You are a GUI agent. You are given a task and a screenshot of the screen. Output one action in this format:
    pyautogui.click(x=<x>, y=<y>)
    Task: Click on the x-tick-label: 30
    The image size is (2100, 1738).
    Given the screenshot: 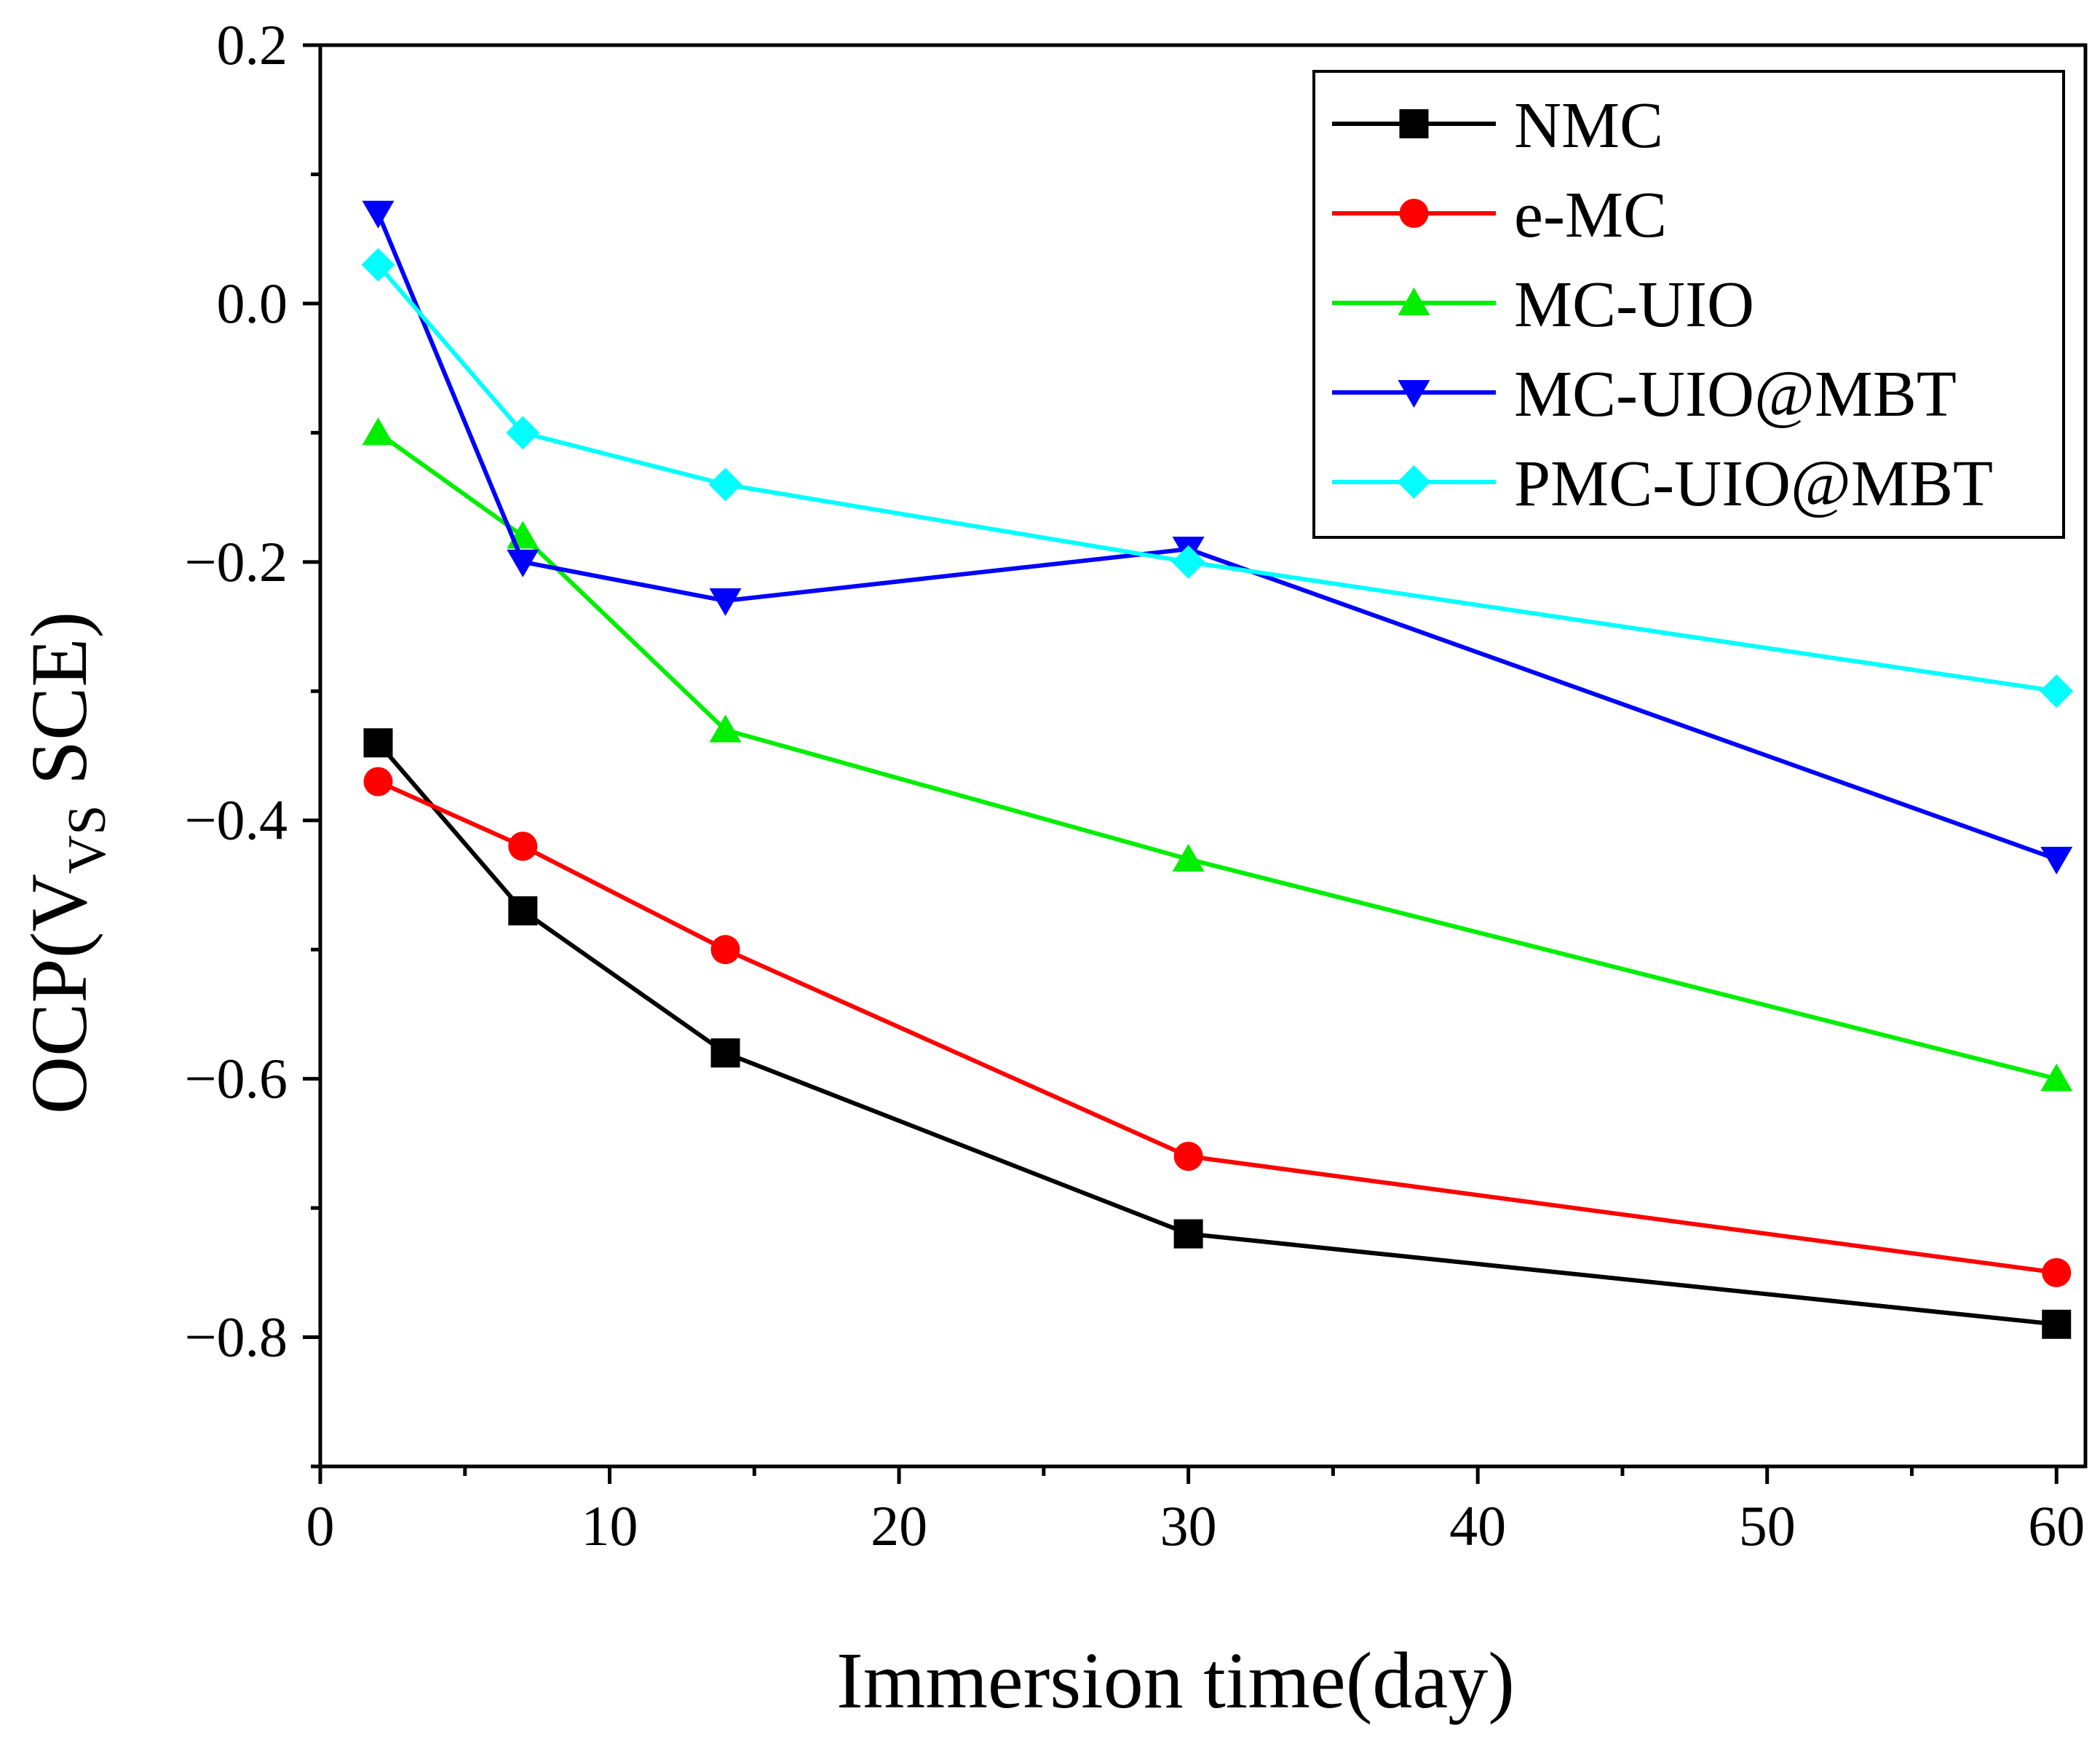 What is the action you would take?
    pyautogui.click(x=1188, y=1525)
    